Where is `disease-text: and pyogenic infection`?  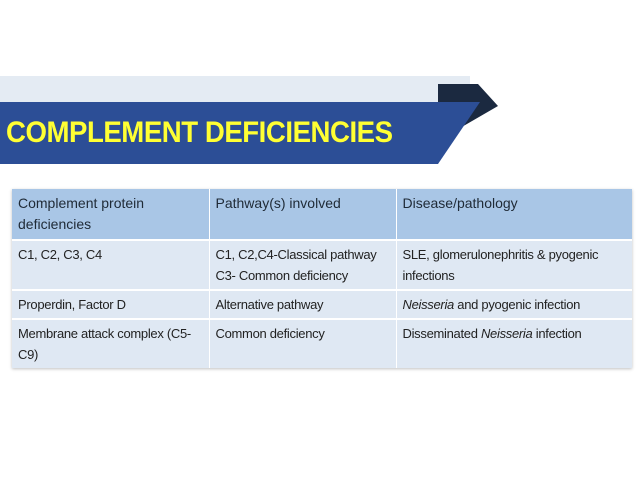
disease-text: and pyogenic infection is located at coordinates (517, 304).